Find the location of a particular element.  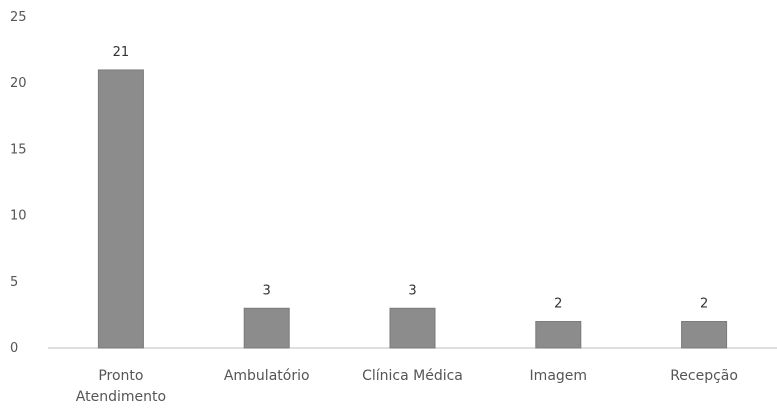

category-label: Pronto is located at coordinates (120, 376).